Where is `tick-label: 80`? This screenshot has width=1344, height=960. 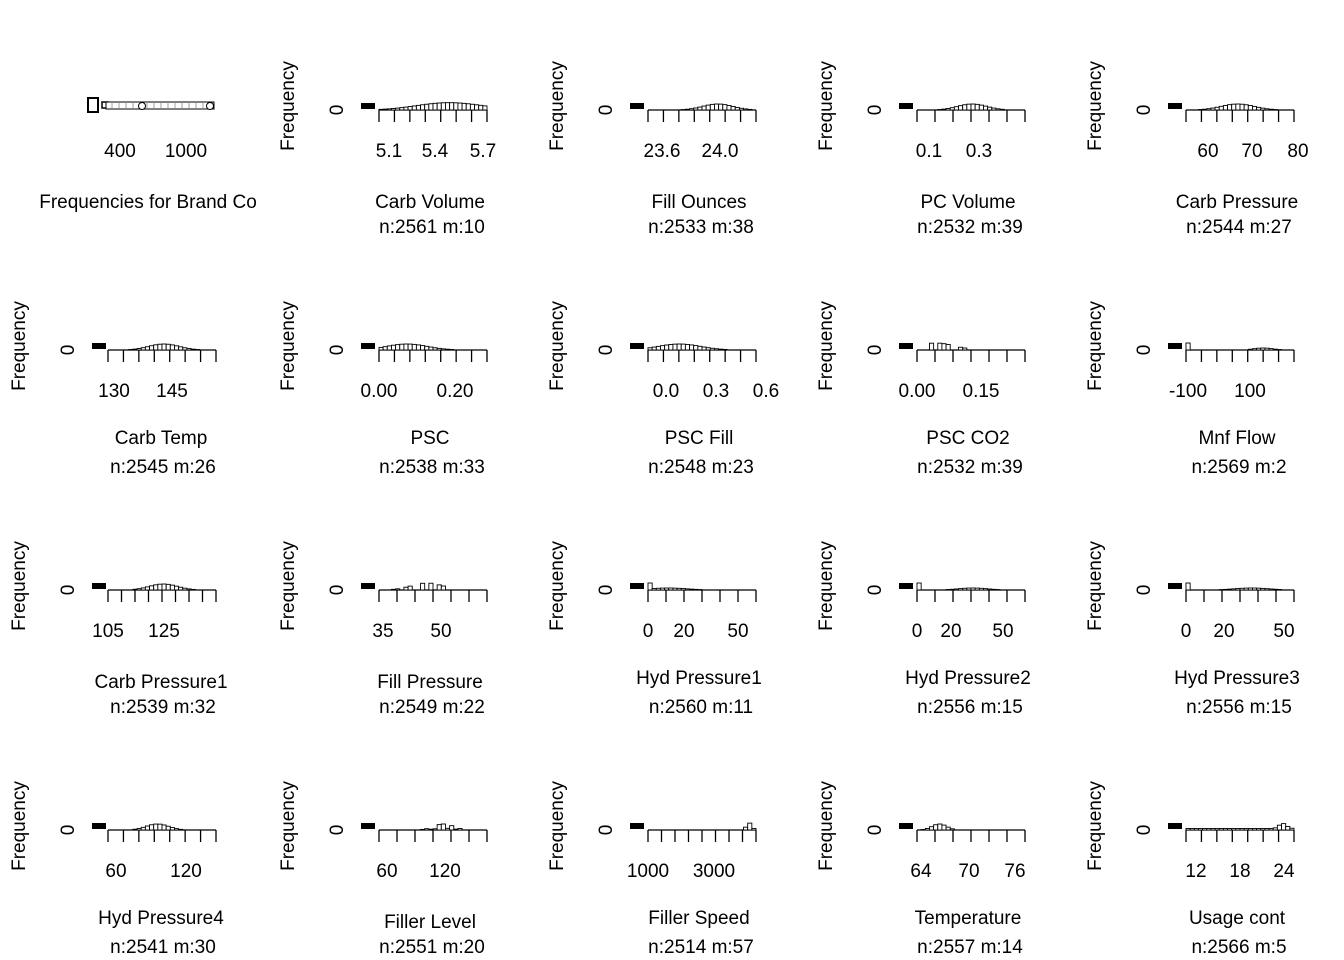
tick-label: 80 is located at coordinates (1297, 151).